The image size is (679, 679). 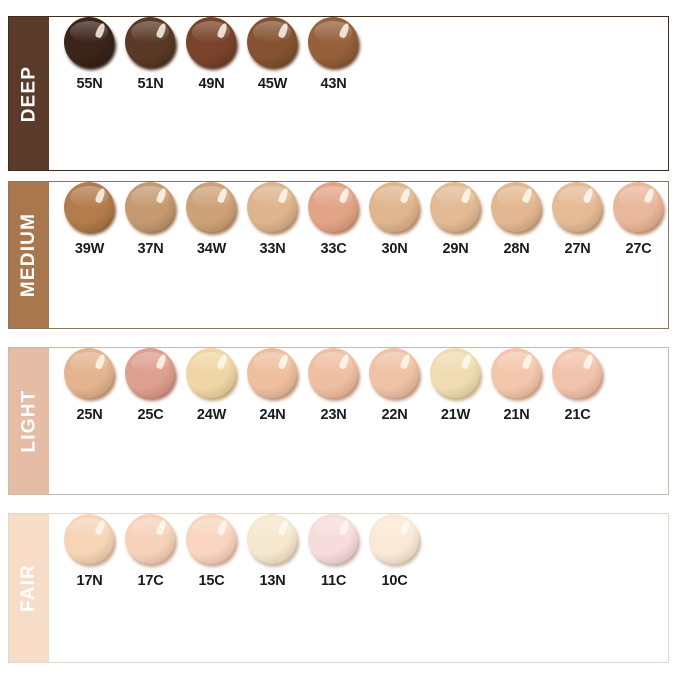 I want to click on swatch-49n: 49N, so click(x=211, y=54).